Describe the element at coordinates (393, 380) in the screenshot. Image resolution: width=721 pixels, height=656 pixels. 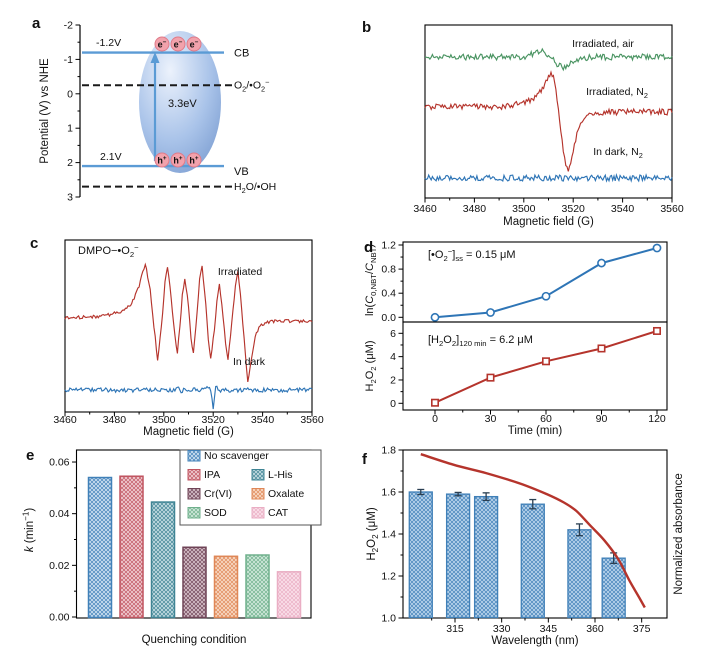
I see `tick-label: 2` at that location.